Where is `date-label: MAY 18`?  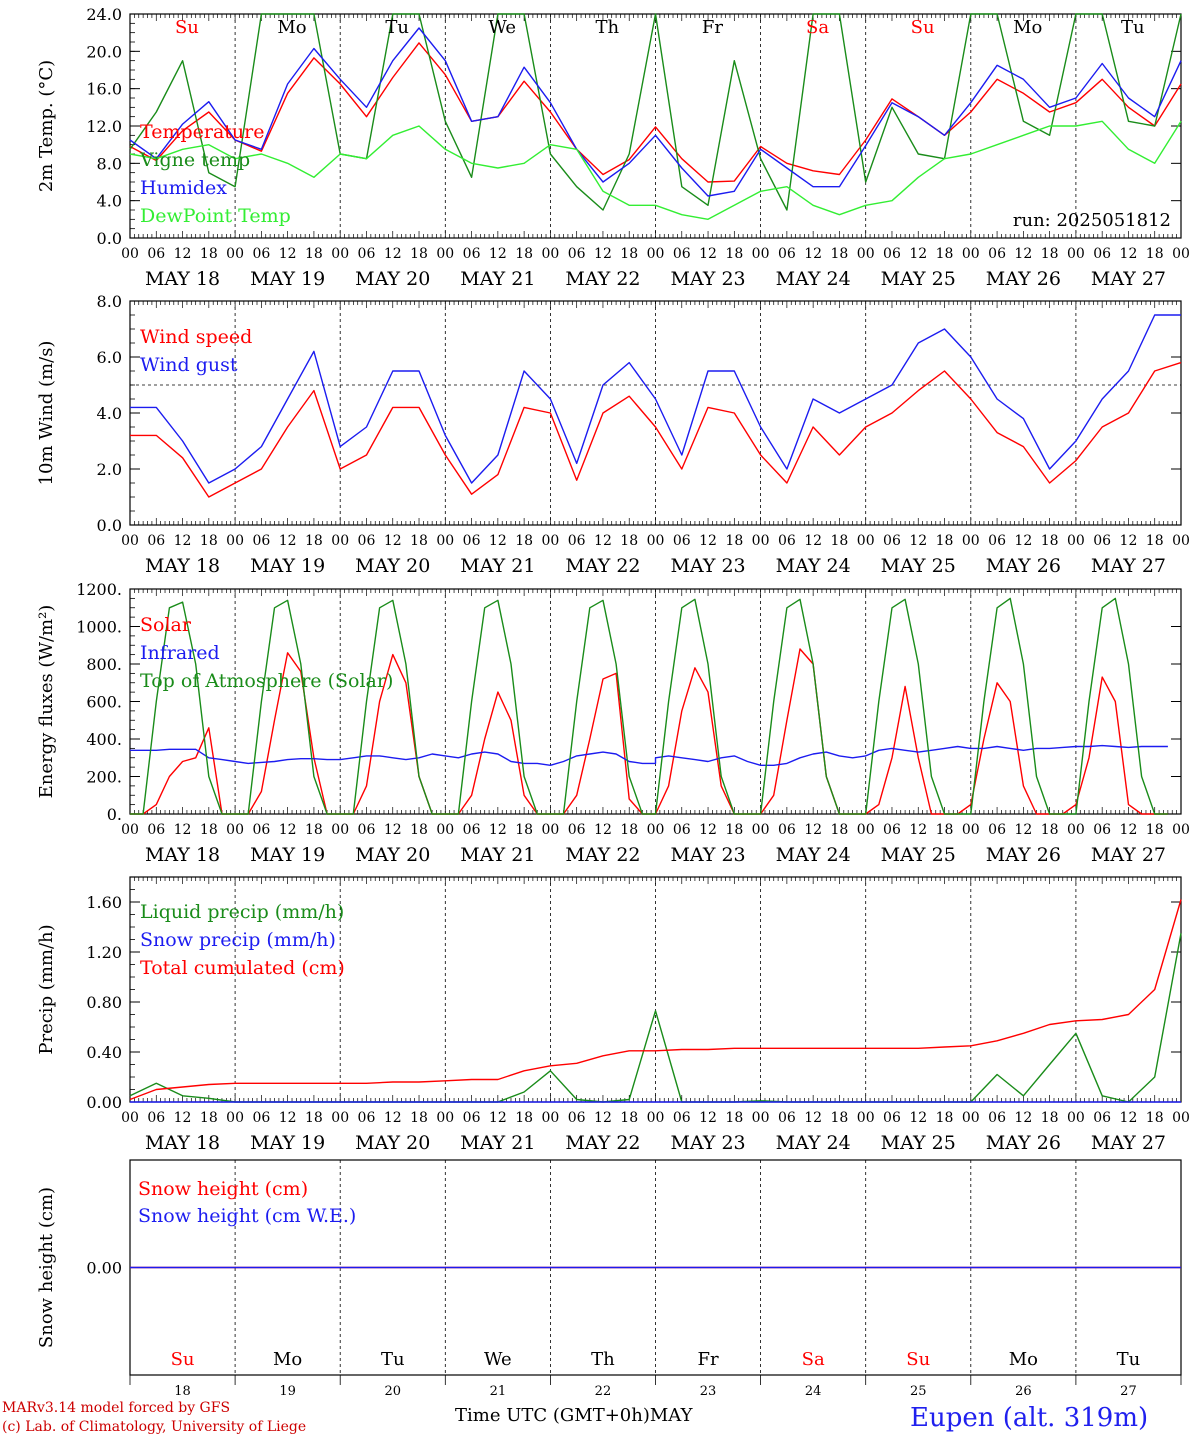
date-label: MAY 18 is located at coordinates (182, 1143).